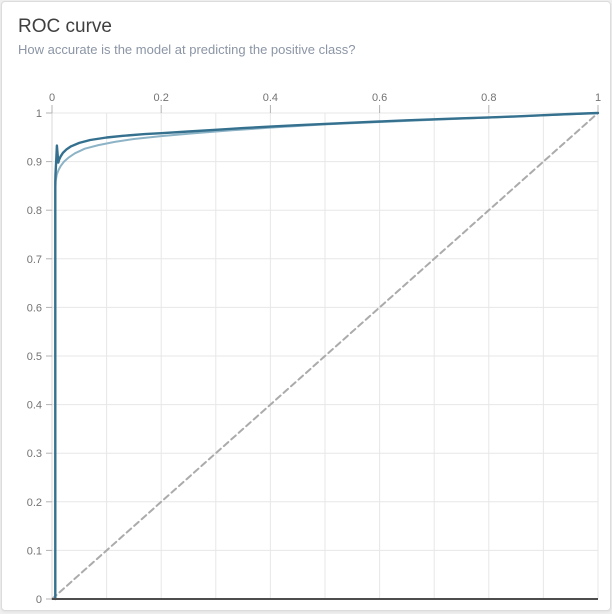 The width and height of the screenshot is (612, 614). What do you see at coordinates (34, 503) in the screenshot?
I see `y-axis-tick-label: 0.2` at bounding box center [34, 503].